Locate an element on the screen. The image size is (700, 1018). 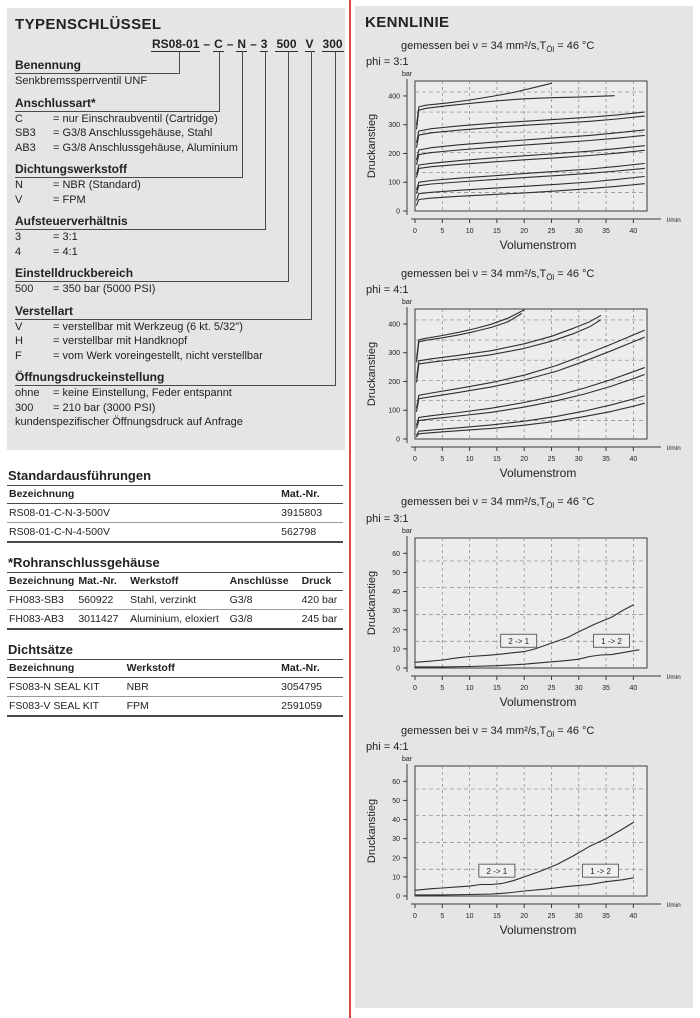
table-cell: RS08-01-C-N-4-500V is located at coordinates (143, 532).